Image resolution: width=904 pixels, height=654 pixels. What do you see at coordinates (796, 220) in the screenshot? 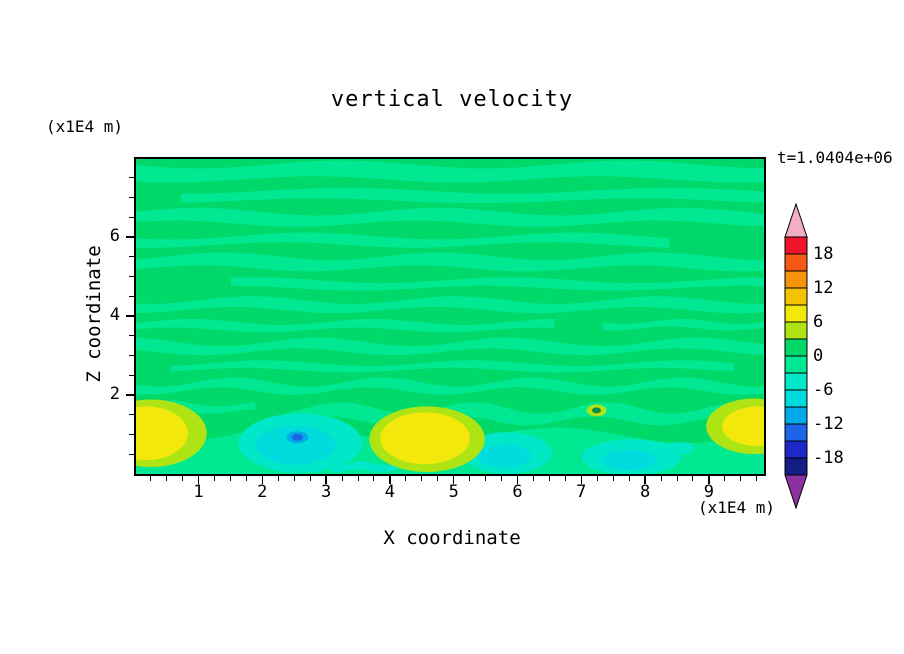
I see `colorbar-arrow-up` at bounding box center [796, 220].